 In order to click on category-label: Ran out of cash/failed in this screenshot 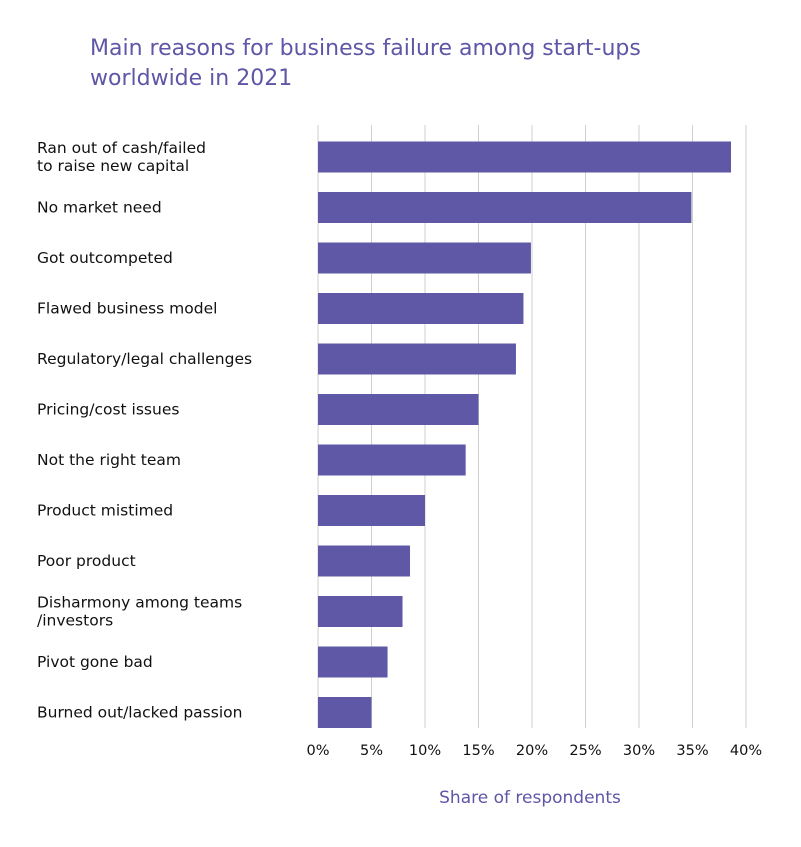, I will do `click(121, 148)`.